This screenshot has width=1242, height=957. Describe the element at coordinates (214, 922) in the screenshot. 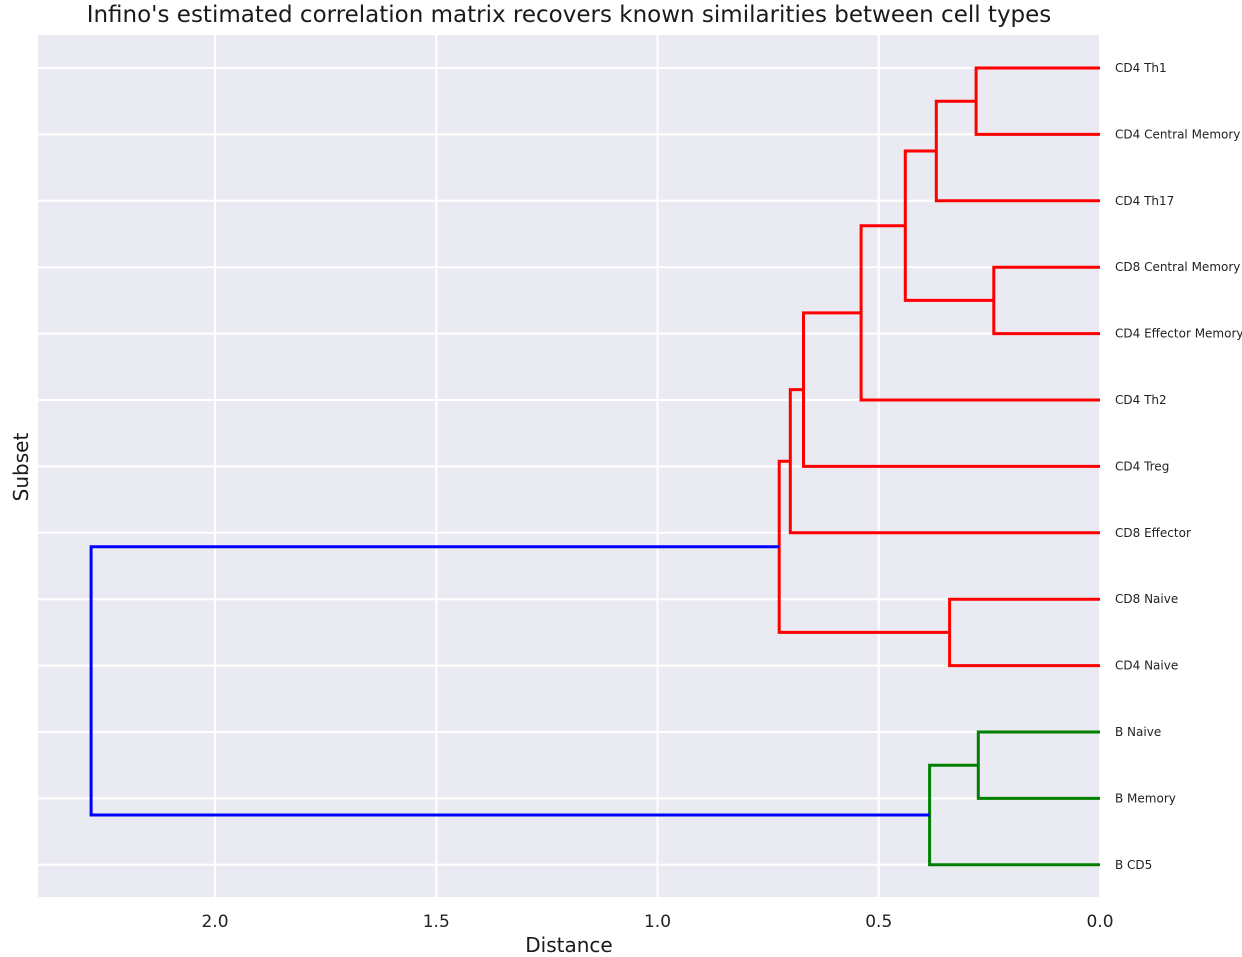

I see `x-tick-label-0: 2.0` at that location.